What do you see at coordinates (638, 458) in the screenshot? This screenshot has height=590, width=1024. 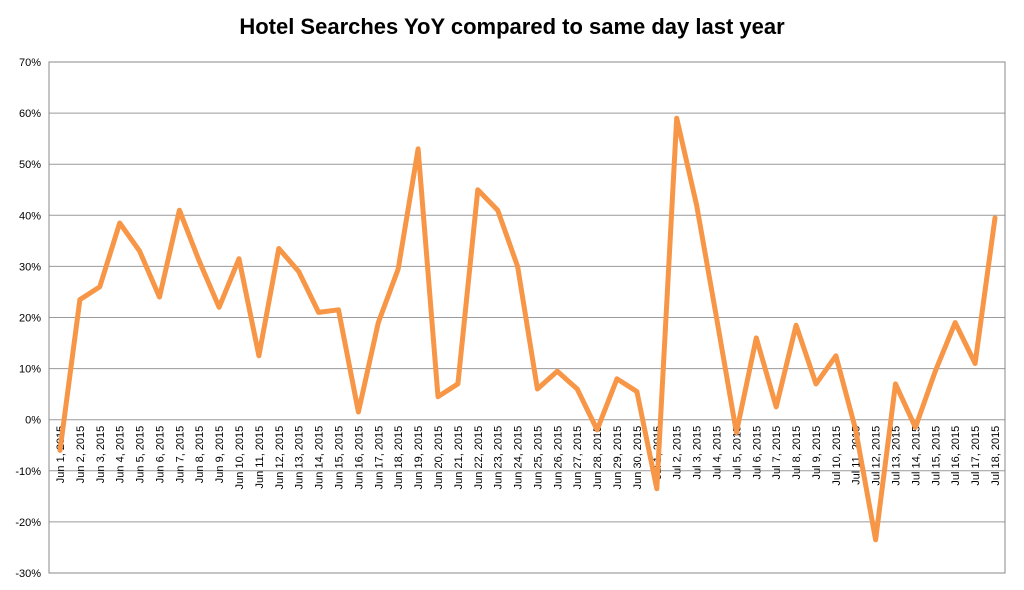 I see `x-tick-label: Jun 30, 2015` at bounding box center [638, 458].